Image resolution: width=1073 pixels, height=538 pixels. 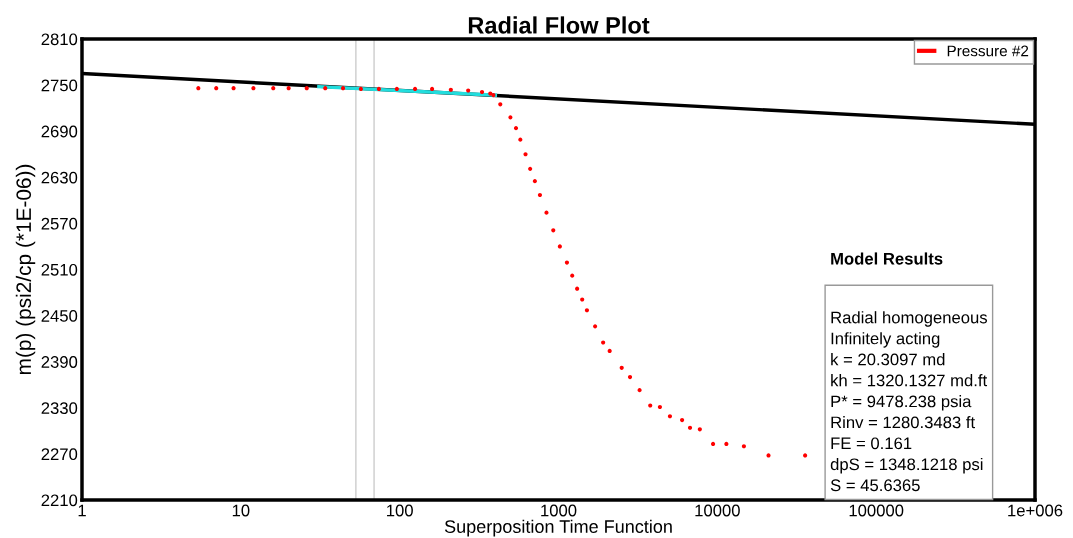 What do you see at coordinates (59, 269) in the screenshot?
I see `y-tick-label: 2510` at bounding box center [59, 269].